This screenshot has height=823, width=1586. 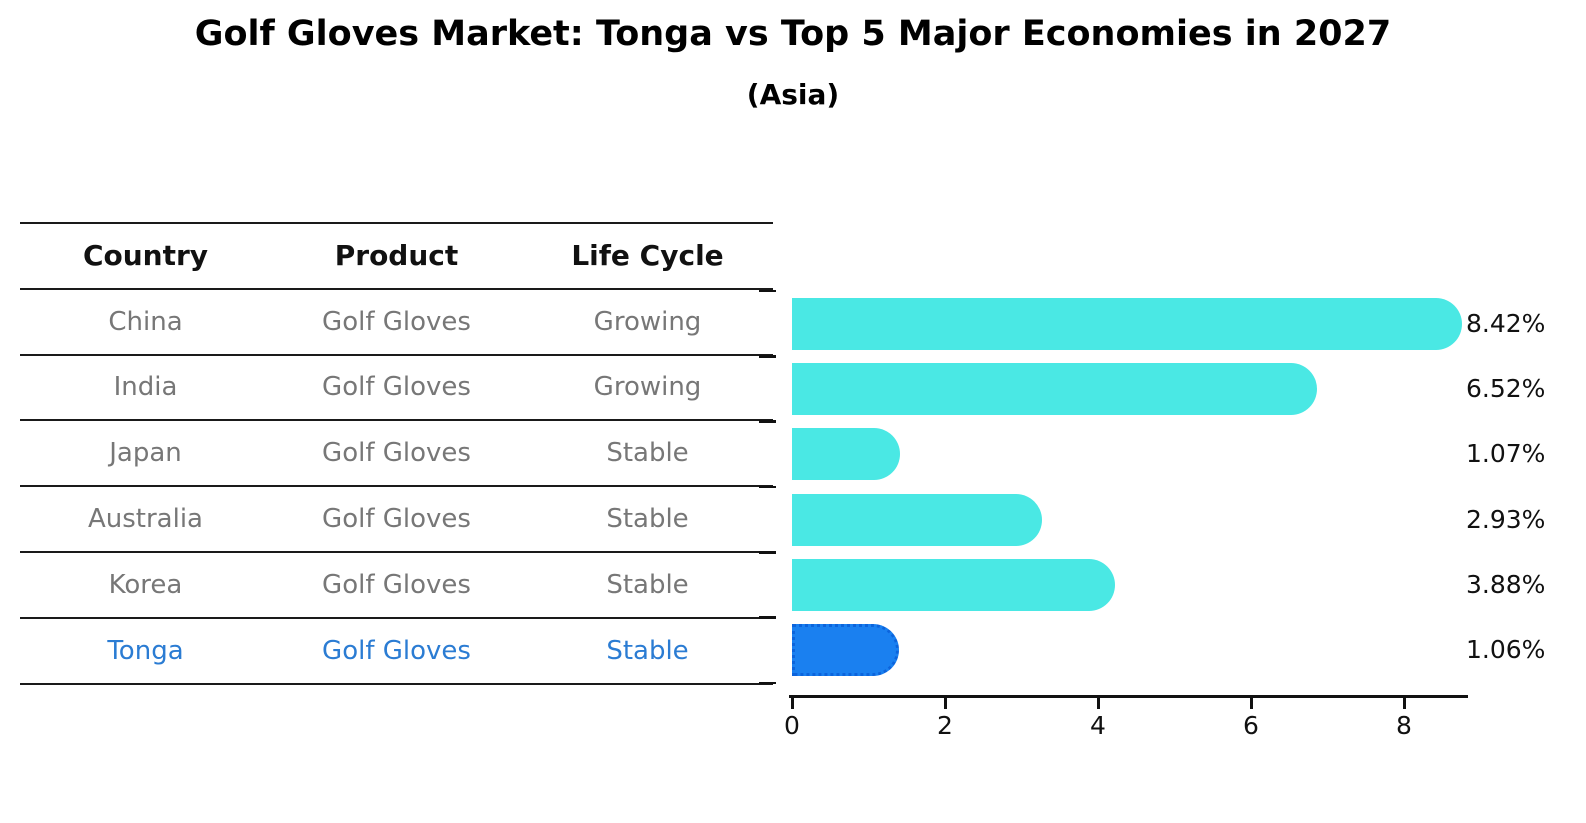 I want to click on col-header-product: Product, so click(x=396, y=256).